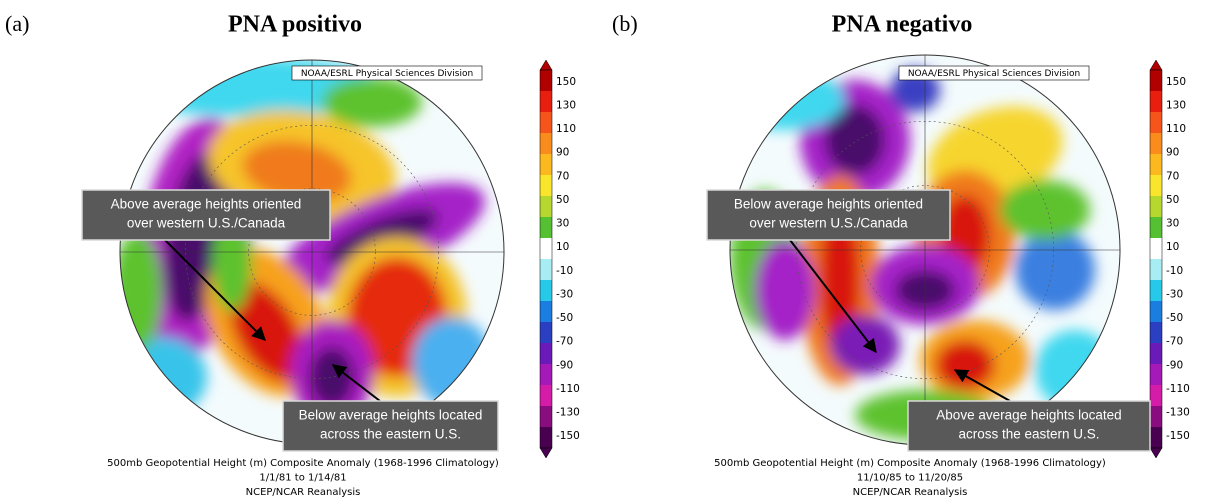 This screenshot has height=497, width=1215. Describe the element at coordinates (910, 478) in the screenshot. I see `caption-line: 11/10/85 to 11/20/85` at that location.